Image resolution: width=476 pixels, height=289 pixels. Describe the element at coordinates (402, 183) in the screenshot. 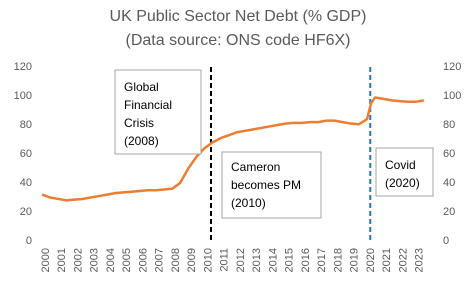

I see `annotation-text: (2020)` at that location.